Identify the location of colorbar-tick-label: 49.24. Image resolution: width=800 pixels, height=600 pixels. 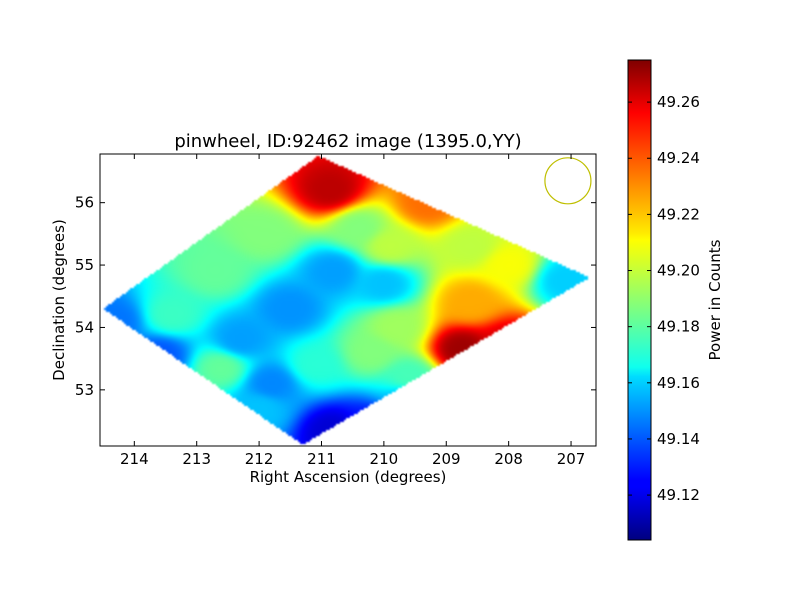
(678, 158).